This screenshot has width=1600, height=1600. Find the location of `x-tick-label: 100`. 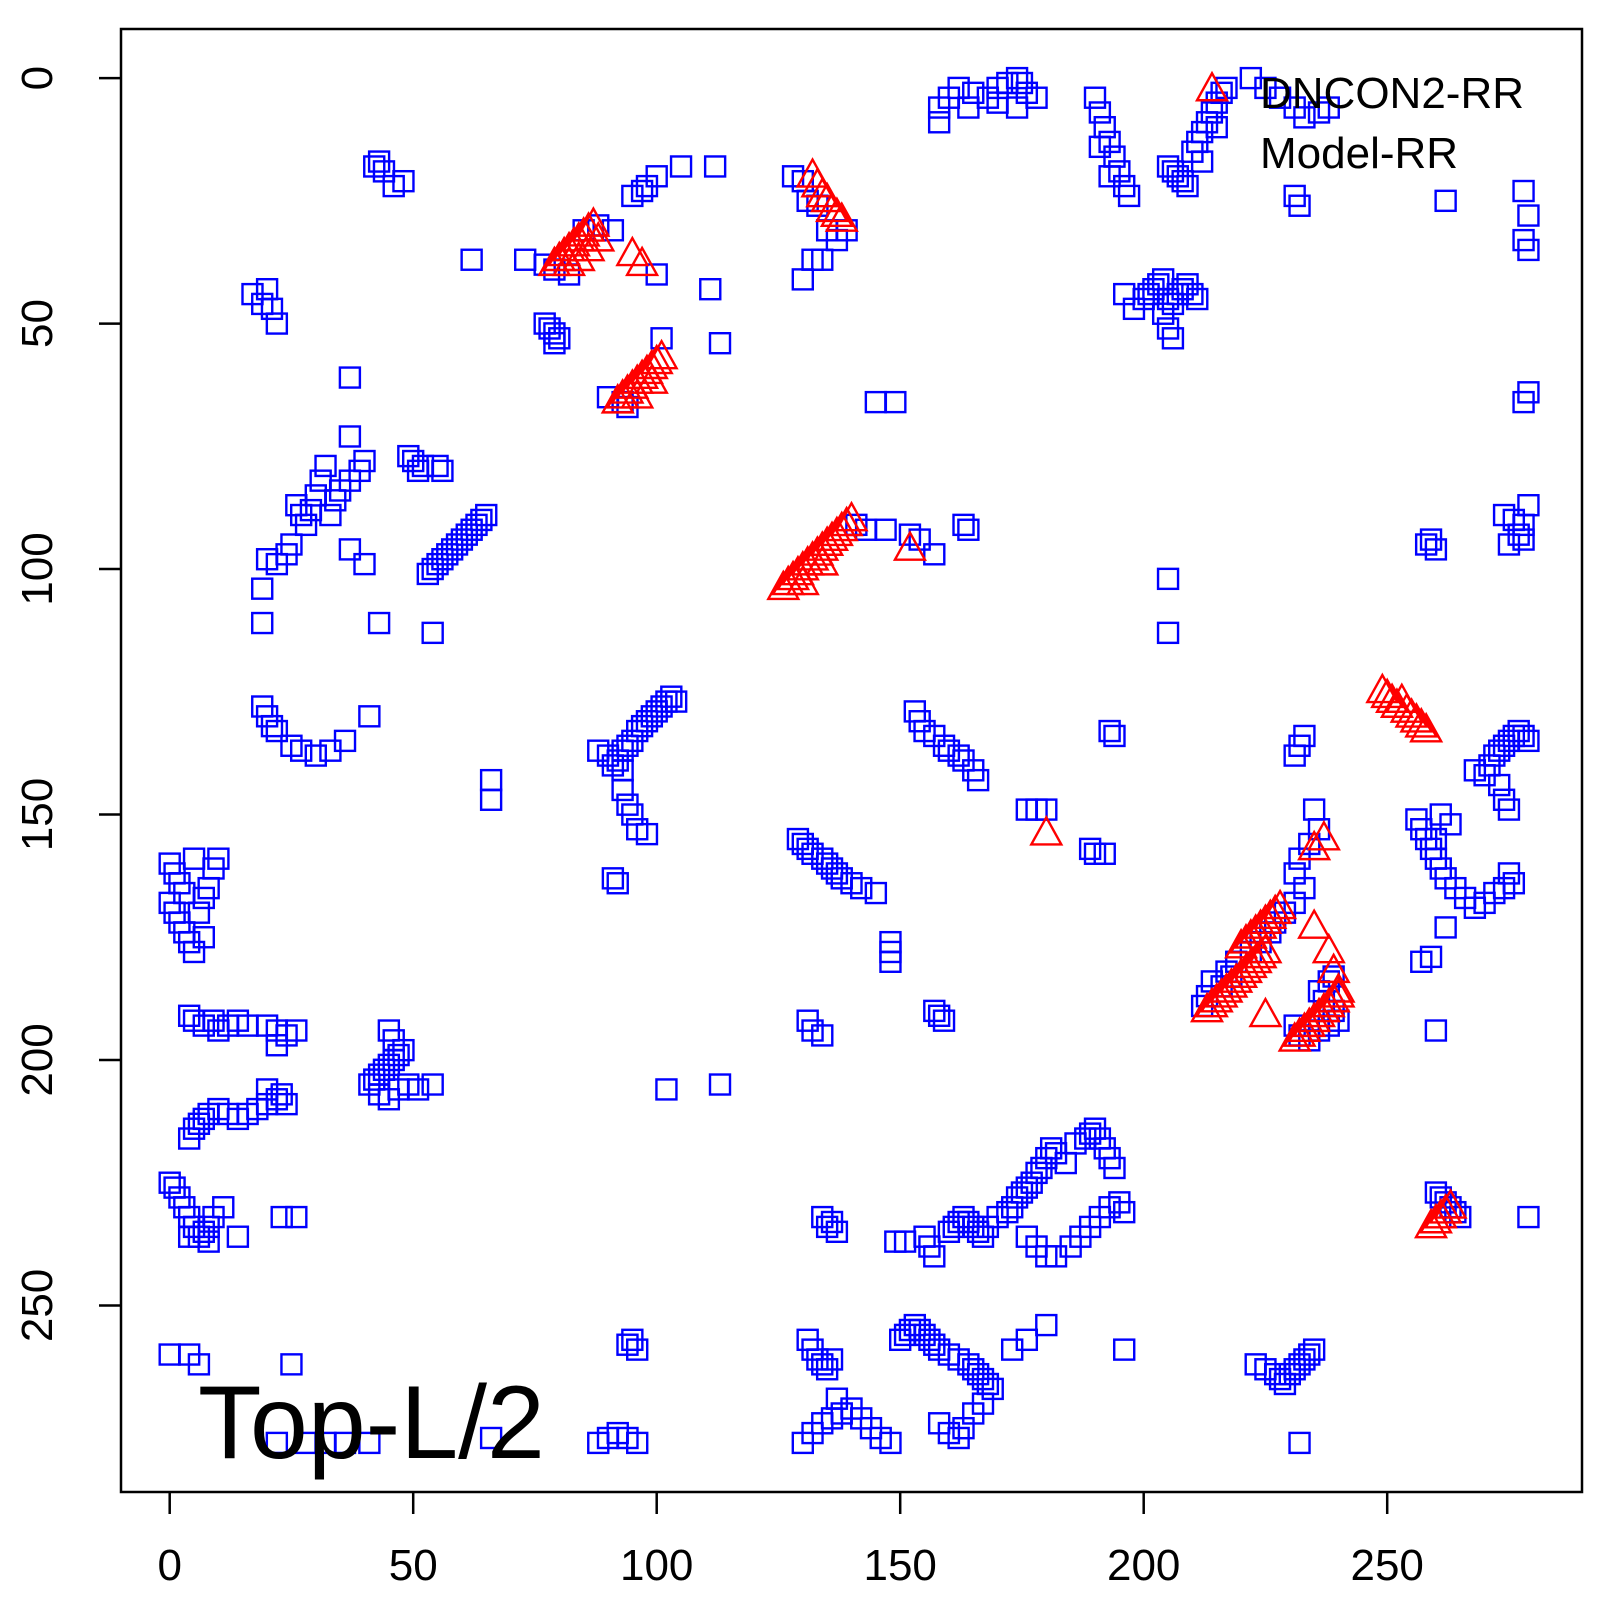

x-tick-label: 100 is located at coordinates (656, 1565).